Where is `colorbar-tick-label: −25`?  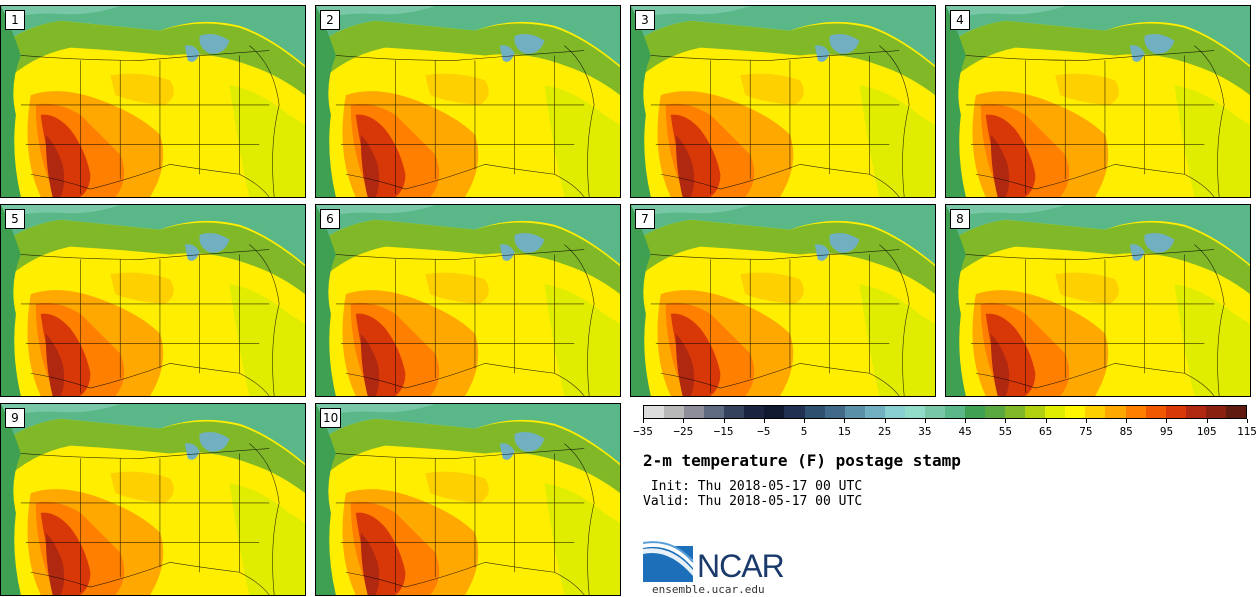 colorbar-tick-label: −25 is located at coordinates (683, 431).